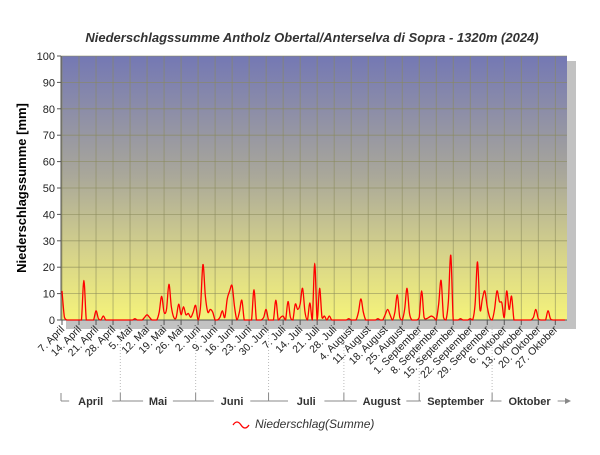 Image resolution: width=600 pixels, height=455 pixels. Describe the element at coordinates (52, 321) in the screenshot. I see `y-tick-label: 0` at that location.